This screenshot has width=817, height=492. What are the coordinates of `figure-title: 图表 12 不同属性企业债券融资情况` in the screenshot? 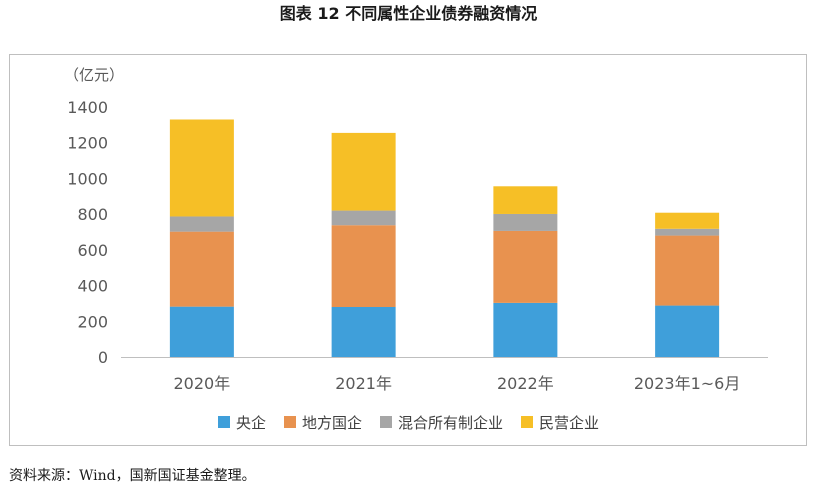 It's located at (408, 13).